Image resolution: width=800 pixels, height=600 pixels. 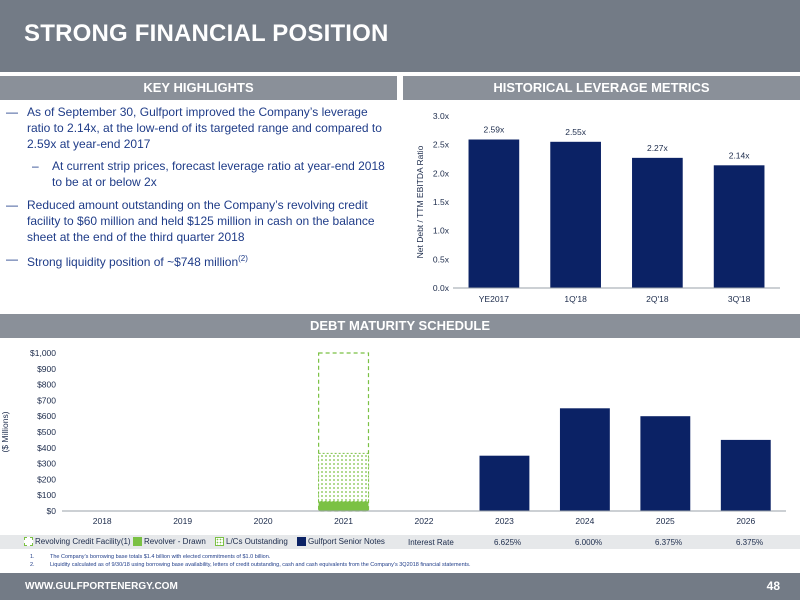 I want to click on y-tick-label: 0.0x, so click(x=441, y=288).